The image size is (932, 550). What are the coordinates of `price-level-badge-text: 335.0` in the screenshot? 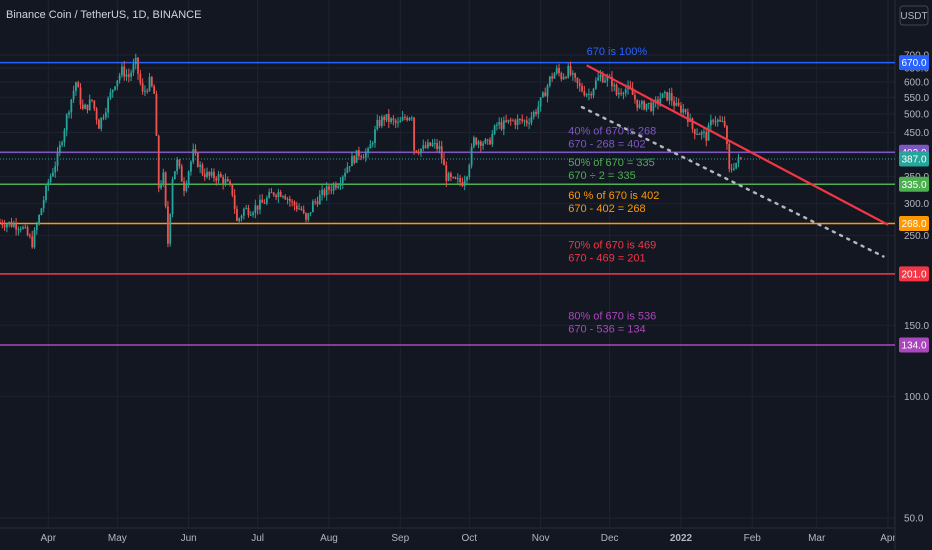 It's located at (913, 185).